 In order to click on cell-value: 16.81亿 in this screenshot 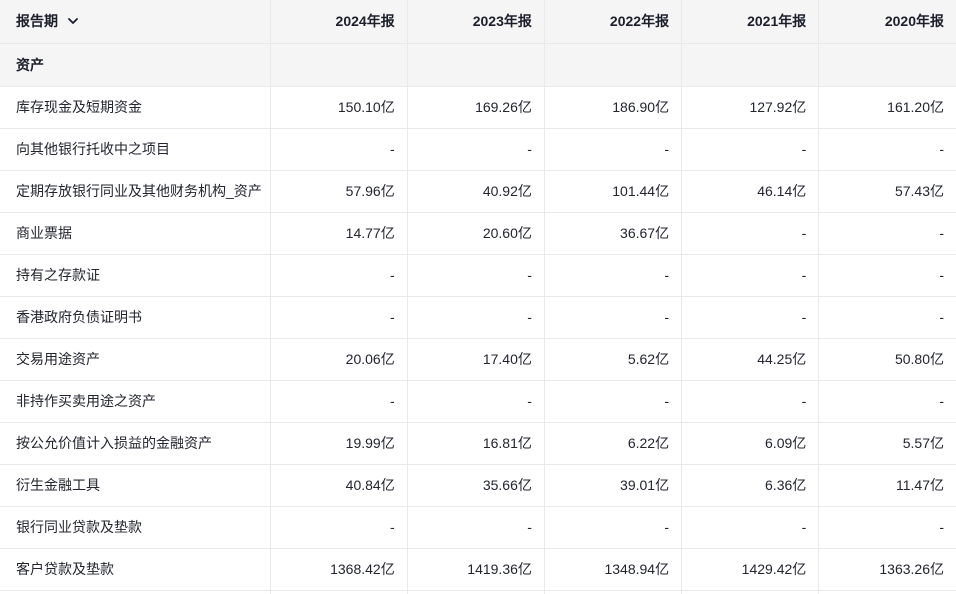, I will do `click(475, 443)`.